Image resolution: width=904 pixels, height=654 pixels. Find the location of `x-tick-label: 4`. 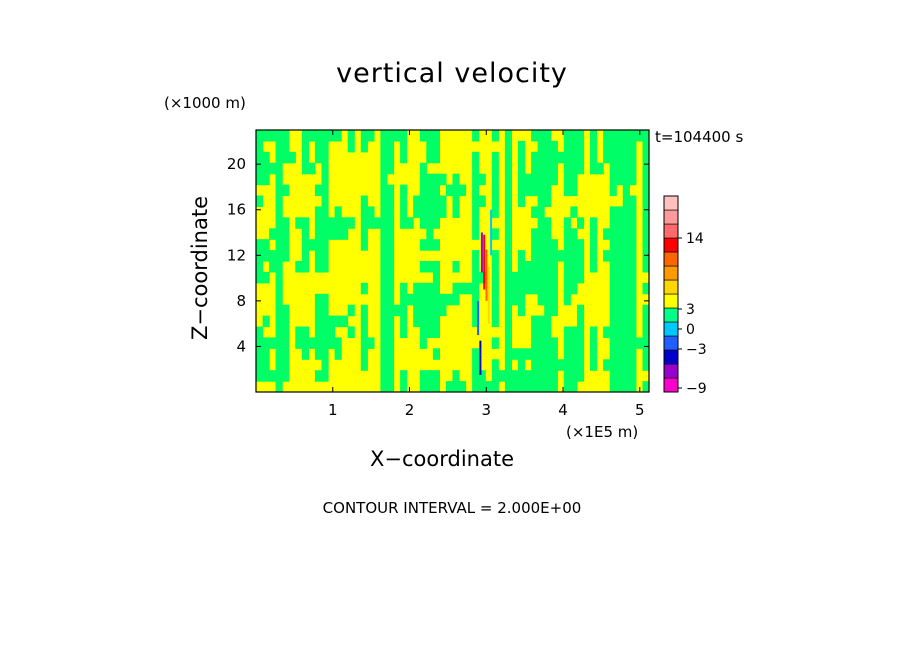

x-tick-label: 4 is located at coordinates (563, 410).